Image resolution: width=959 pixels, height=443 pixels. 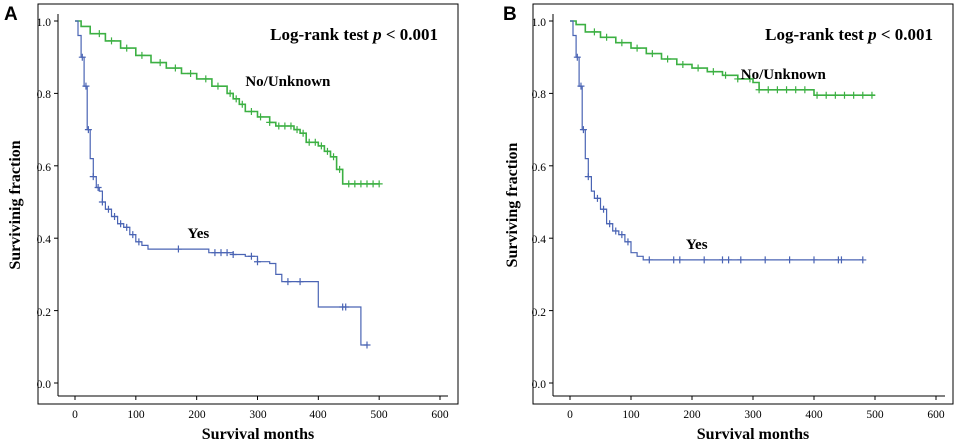 I want to click on x-tick-label: 300, so click(x=258, y=415).